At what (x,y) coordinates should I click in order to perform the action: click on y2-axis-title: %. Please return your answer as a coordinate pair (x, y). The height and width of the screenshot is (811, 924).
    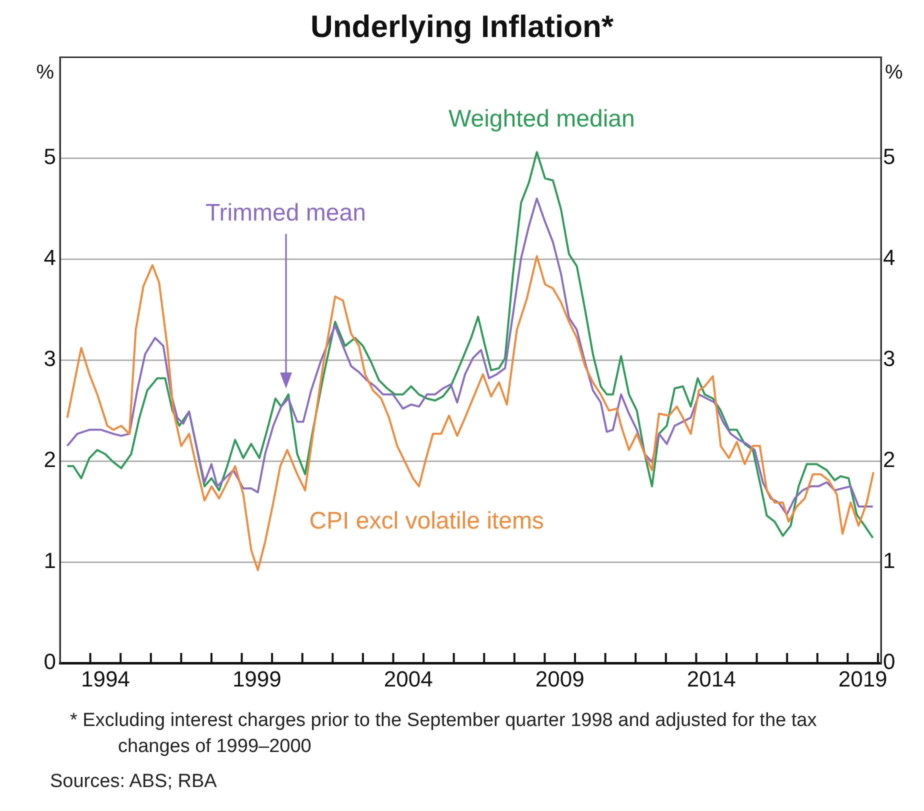
    Looking at the image, I should click on (894, 73).